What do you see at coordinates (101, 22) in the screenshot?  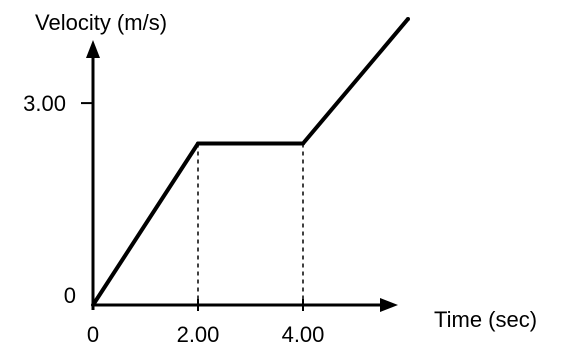 I see `y-axis-title: Velocity (m/s)` at bounding box center [101, 22].